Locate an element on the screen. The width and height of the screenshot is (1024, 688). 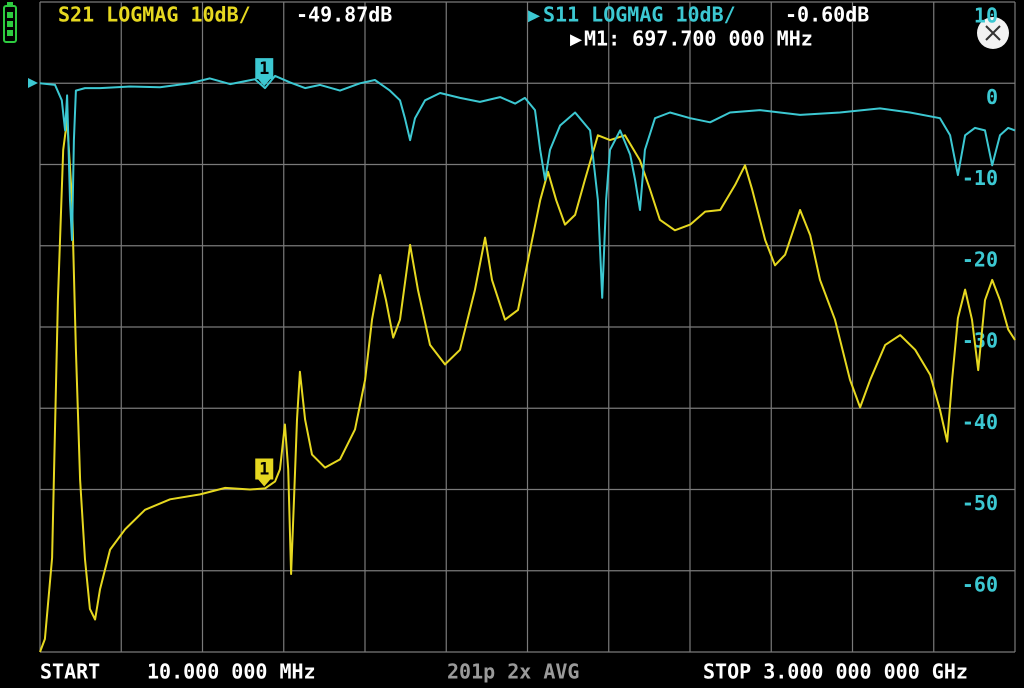
s21-readout: -49.87dB is located at coordinates (344, 15).